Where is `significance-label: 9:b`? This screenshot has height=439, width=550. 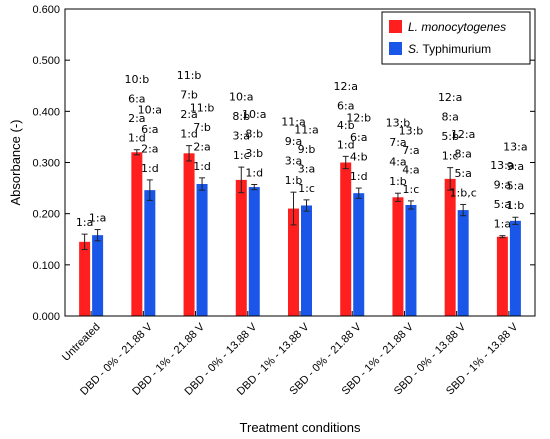
significance-label: 9:b is located at coordinates (307, 149).